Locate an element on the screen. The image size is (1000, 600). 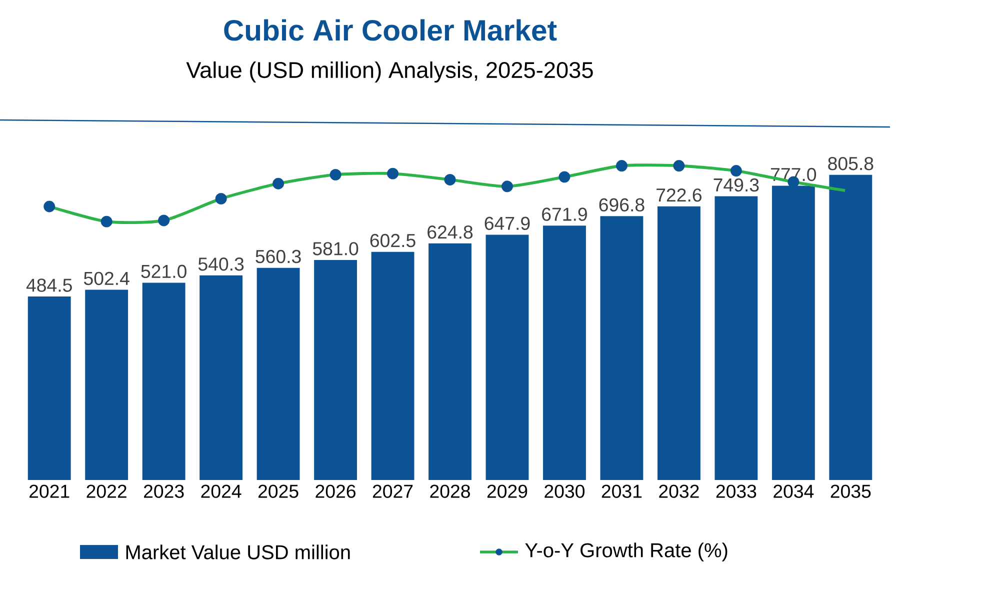
data-label: 581.0 is located at coordinates (335, 249).